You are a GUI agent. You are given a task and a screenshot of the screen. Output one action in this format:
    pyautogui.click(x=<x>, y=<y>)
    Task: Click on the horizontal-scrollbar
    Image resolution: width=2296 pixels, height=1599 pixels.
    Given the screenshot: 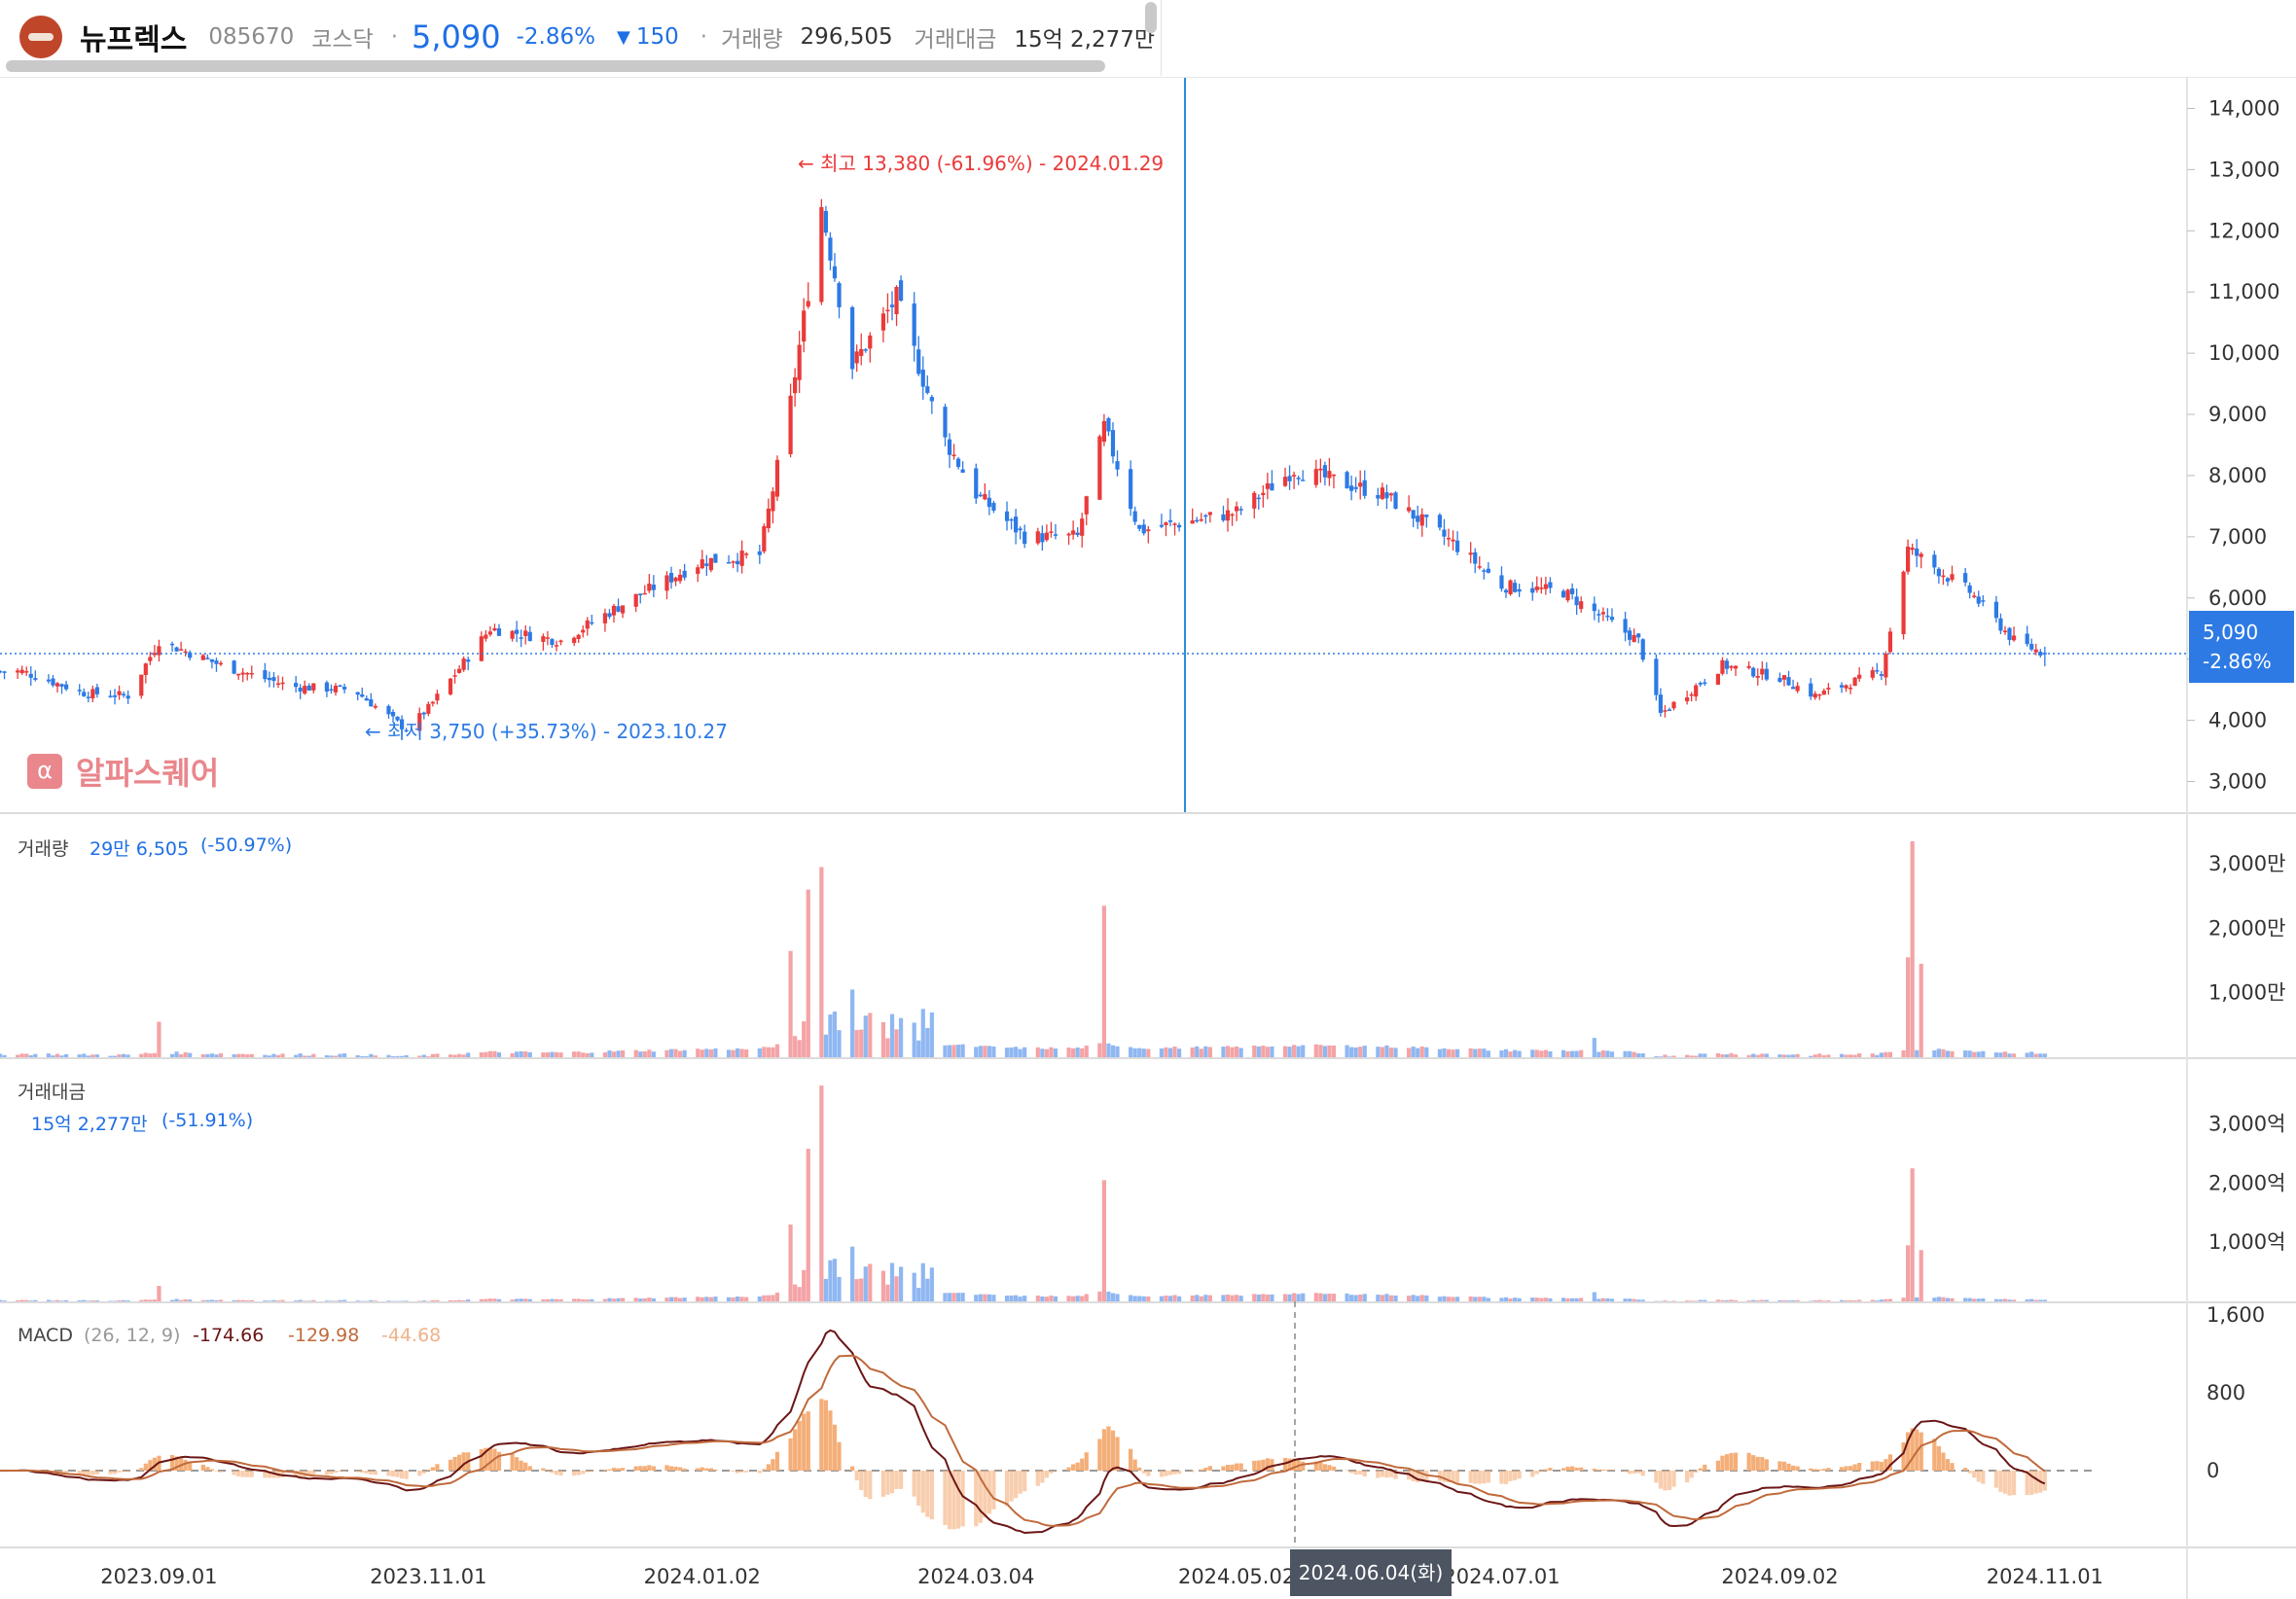 What is the action you would take?
    pyautogui.click(x=555, y=66)
    